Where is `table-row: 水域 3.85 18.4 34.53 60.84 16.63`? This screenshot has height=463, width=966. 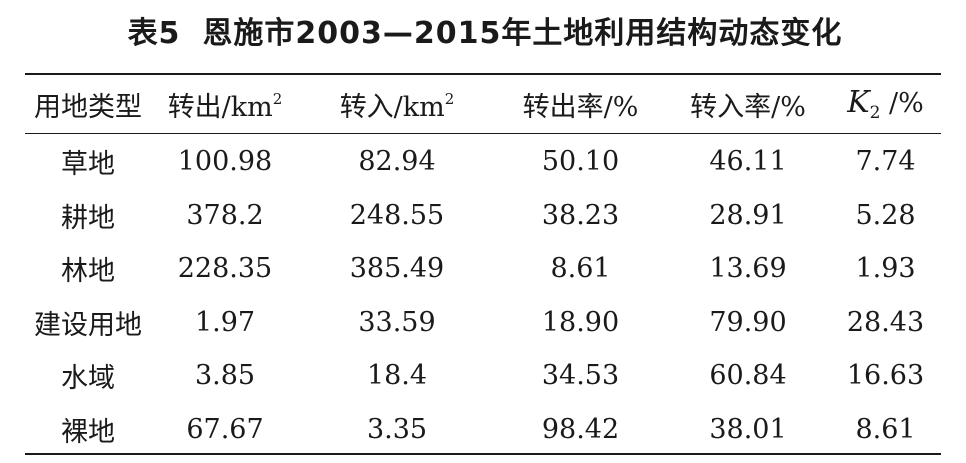 table-row: 水域 3.85 18.4 34.53 60.84 16.63 is located at coordinates (483, 376).